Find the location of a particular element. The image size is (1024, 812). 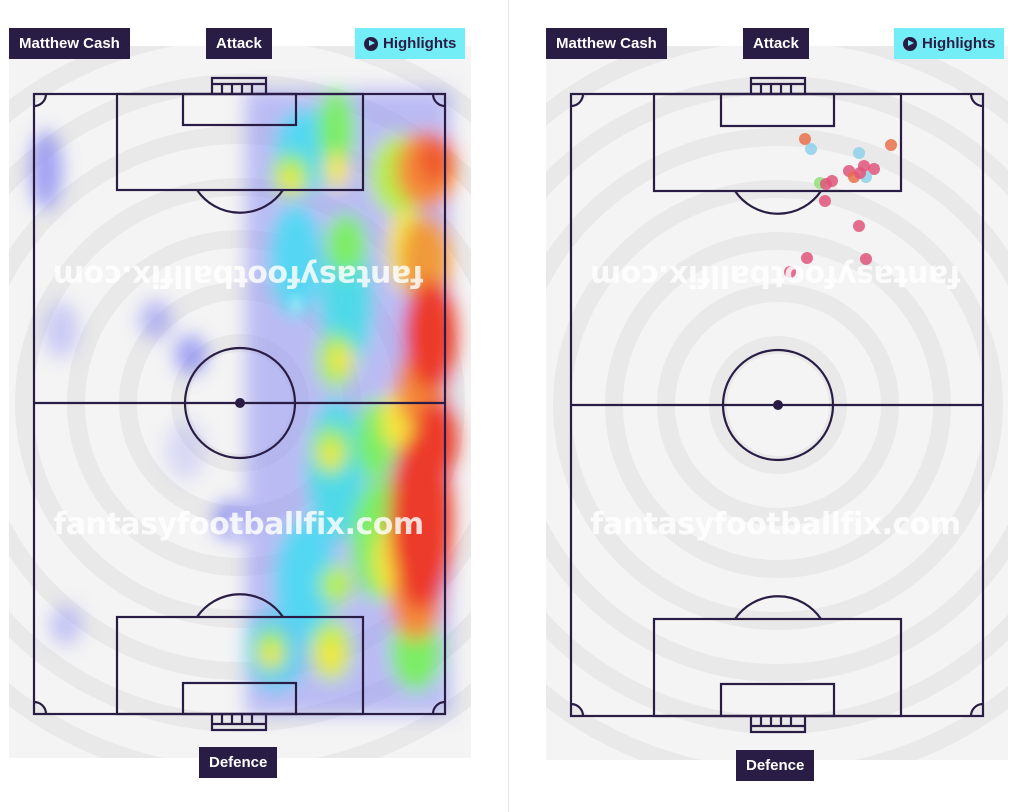

centre-spot-right is located at coordinates (778, 405).